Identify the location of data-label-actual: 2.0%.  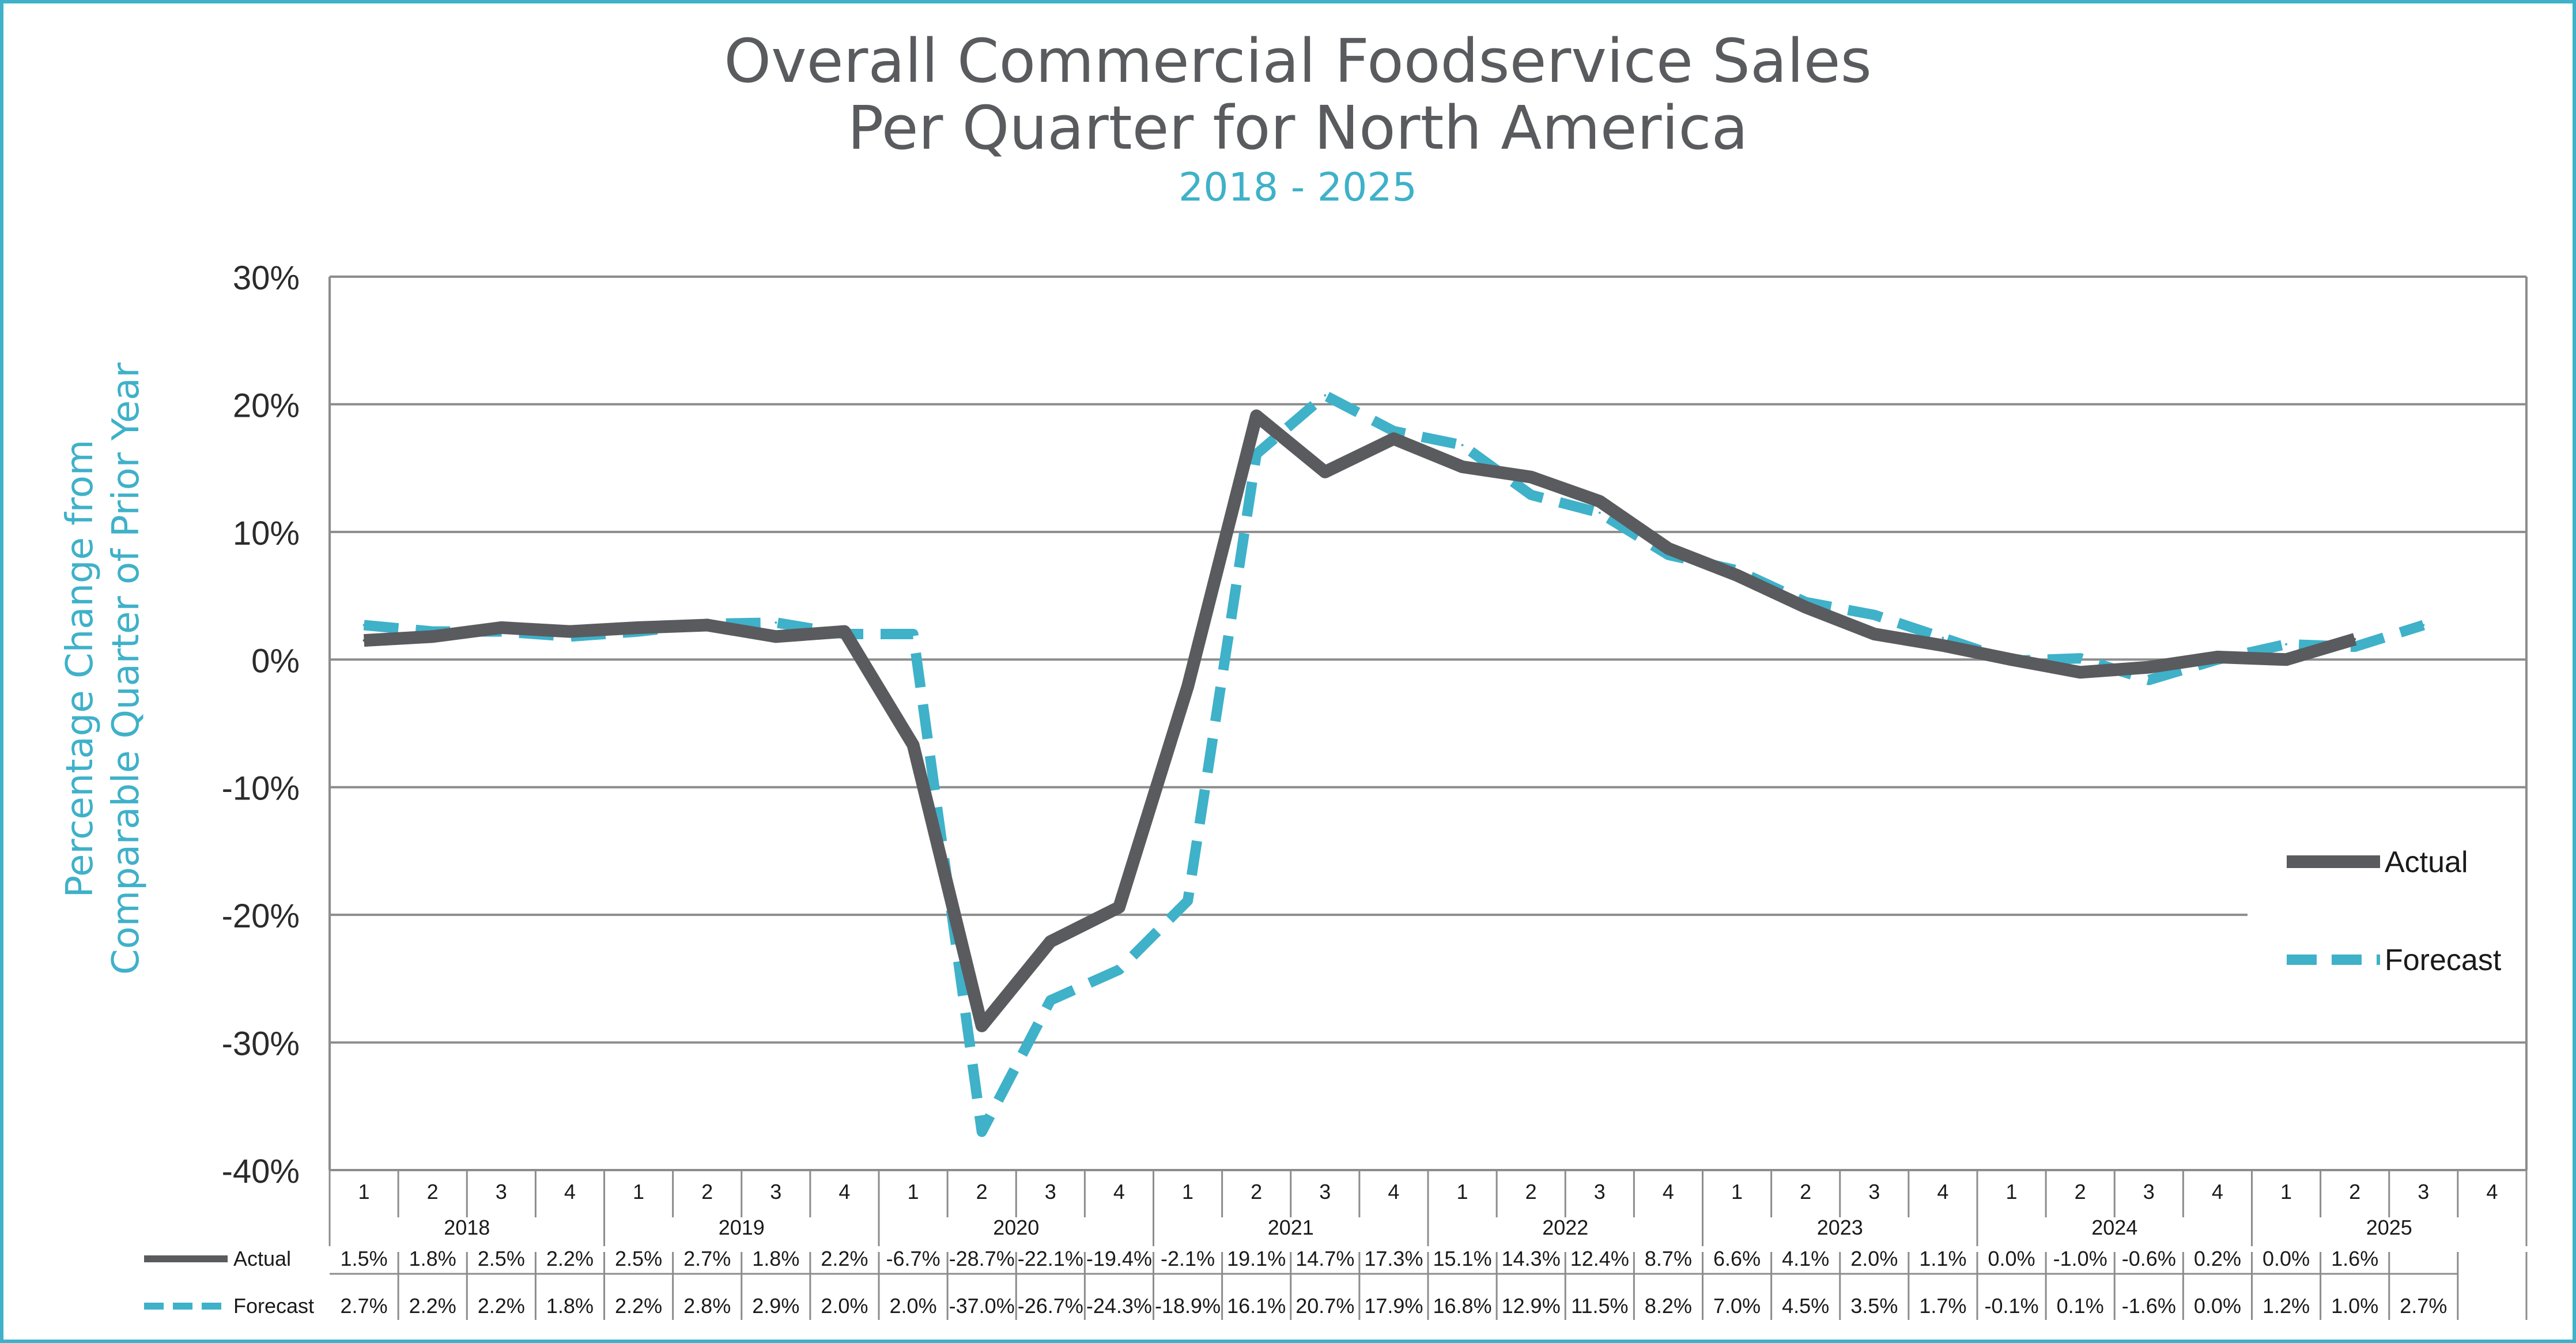
(1874, 1258).